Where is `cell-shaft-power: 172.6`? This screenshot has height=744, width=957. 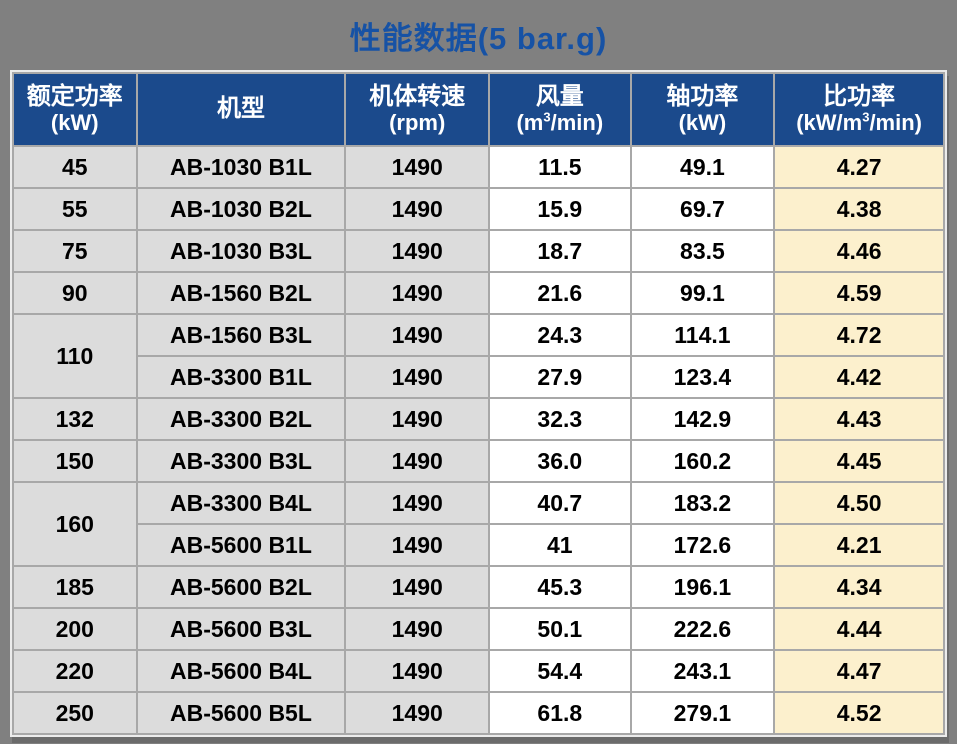 cell-shaft-power: 172.6 is located at coordinates (702, 545).